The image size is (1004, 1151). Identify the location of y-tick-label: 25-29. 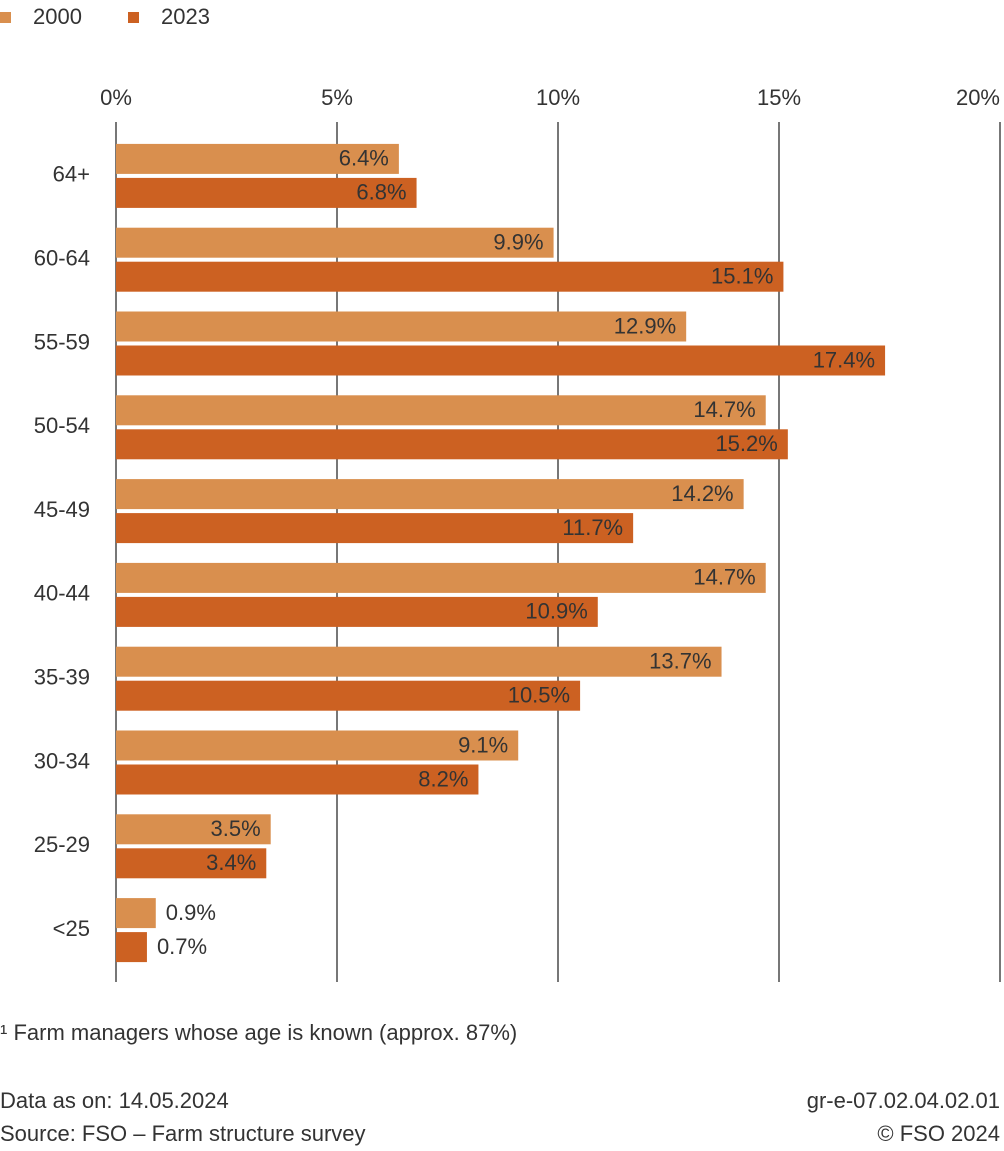
(62, 844).